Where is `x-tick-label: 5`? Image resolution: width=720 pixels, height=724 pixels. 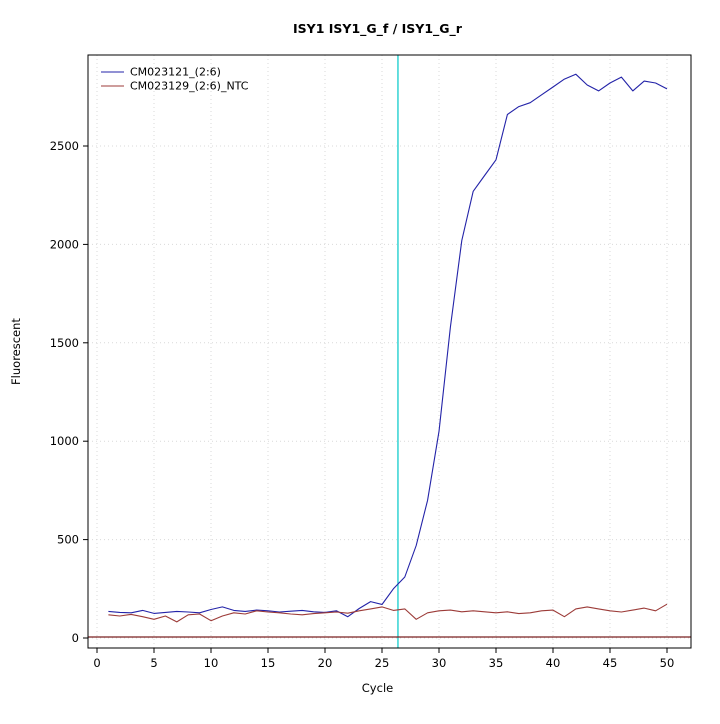 x-tick-label: 5 is located at coordinates (153, 663).